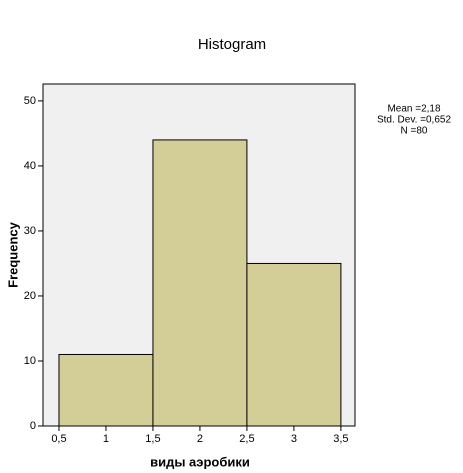 The width and height of the screenshot is (463, 473). I want to click on stats-annotation: Mean =2,18, so click(414, 109).